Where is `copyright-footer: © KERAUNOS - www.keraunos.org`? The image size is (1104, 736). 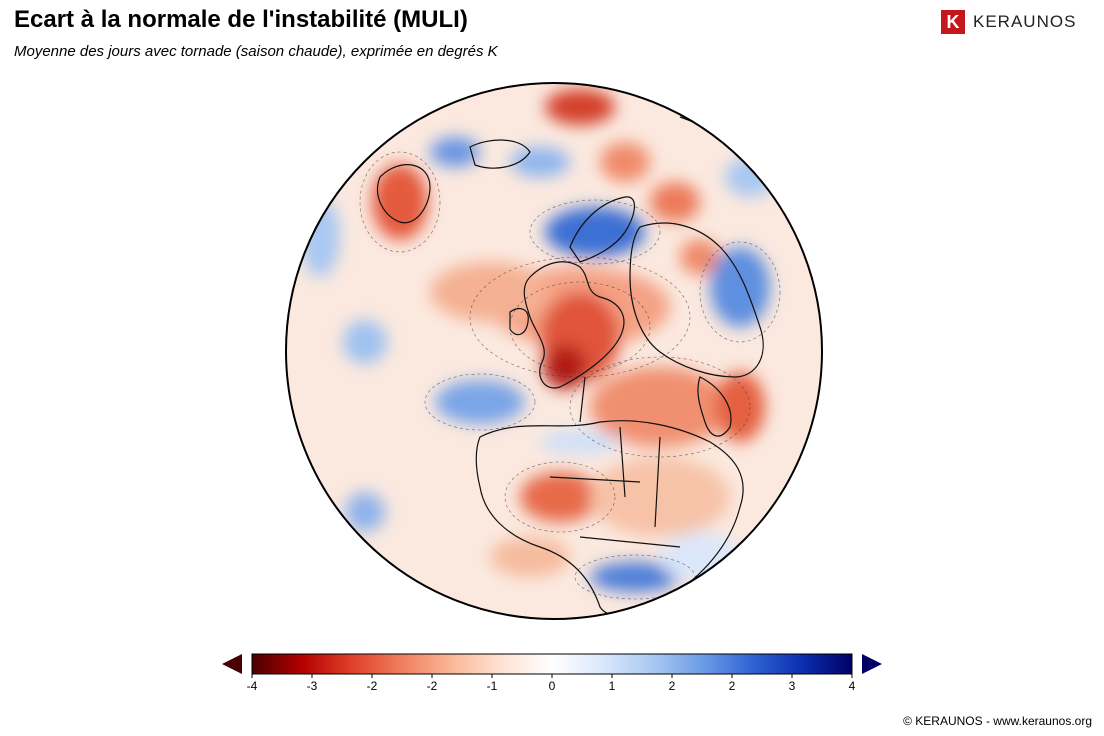
copyright-footer: © KERAUNOS - www.keraunos.org is located at coordinates (997, 721).